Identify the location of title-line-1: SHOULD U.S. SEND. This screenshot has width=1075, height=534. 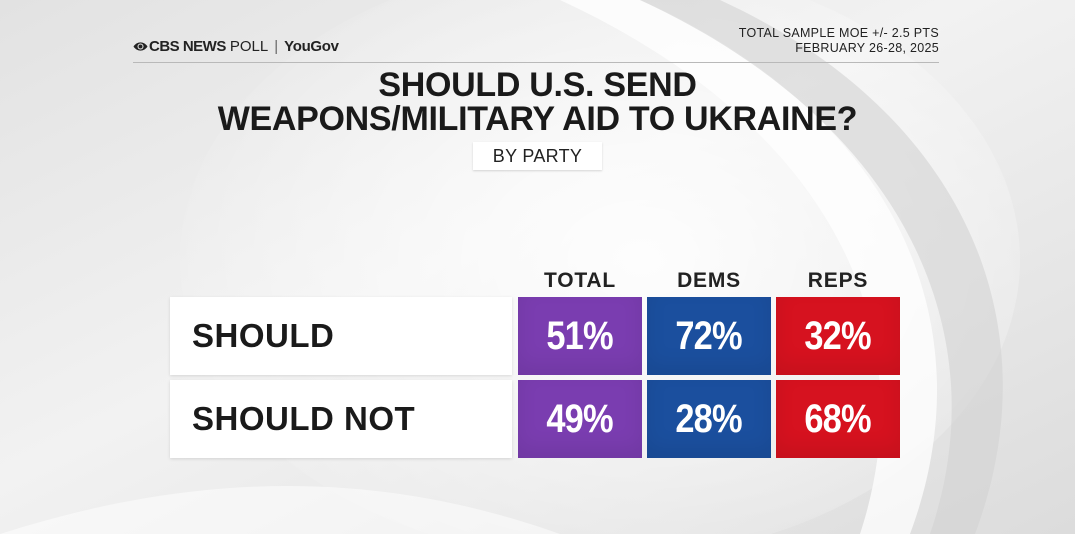
(537, 85).